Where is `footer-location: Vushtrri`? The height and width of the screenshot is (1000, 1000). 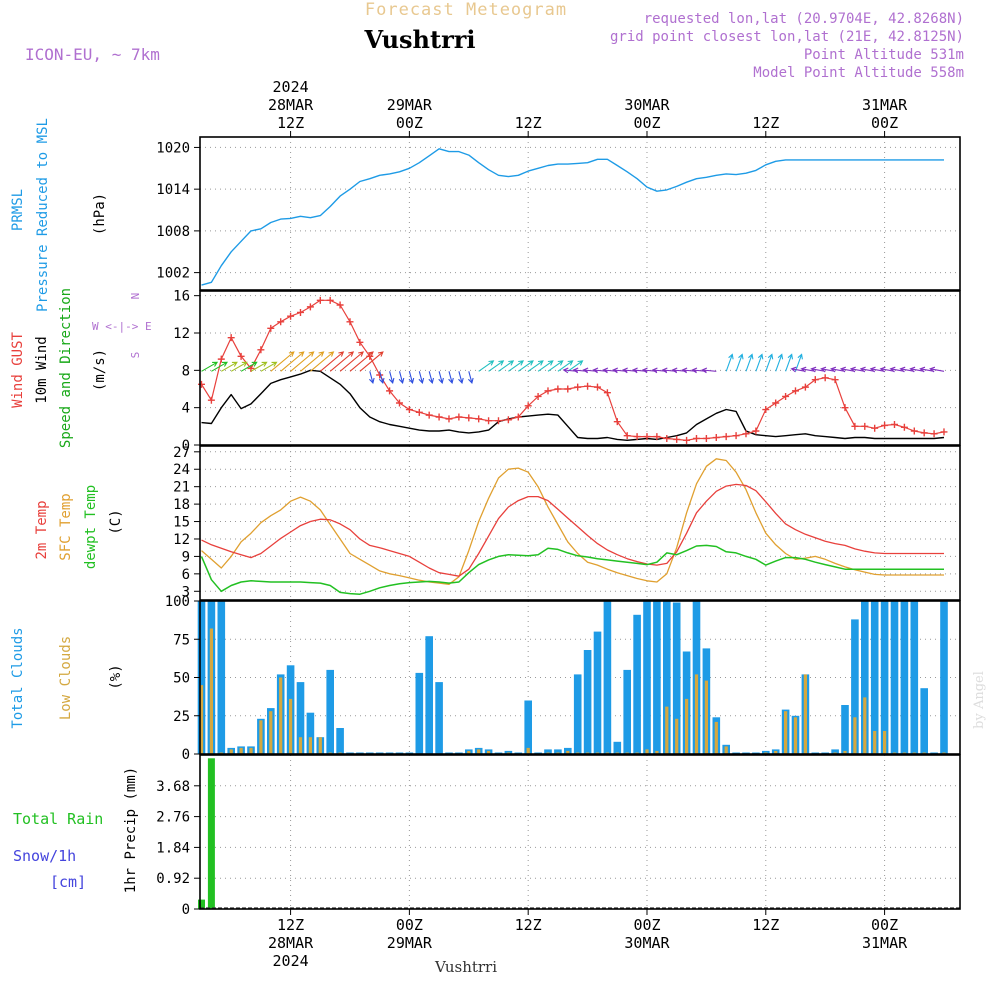
footer-location: Vushtrri is located at coordinates (465, 967).